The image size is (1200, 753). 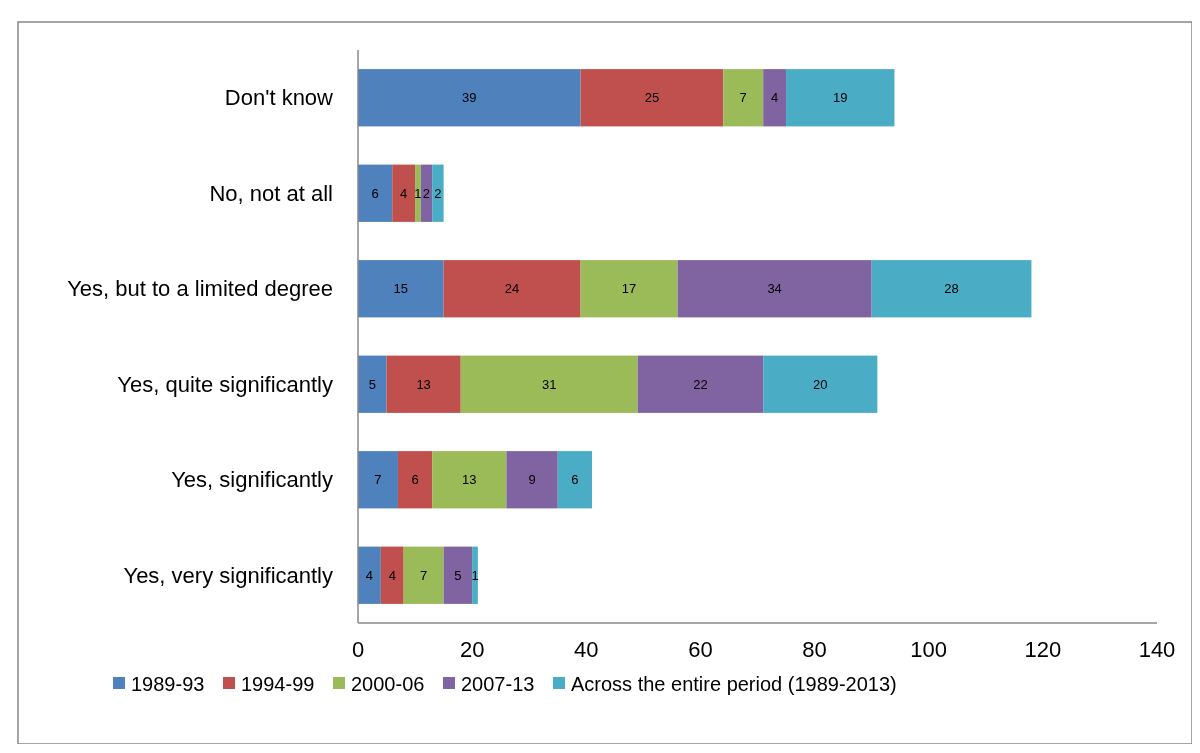 I want to click on data-label: 34, so click(x=774, y=289).